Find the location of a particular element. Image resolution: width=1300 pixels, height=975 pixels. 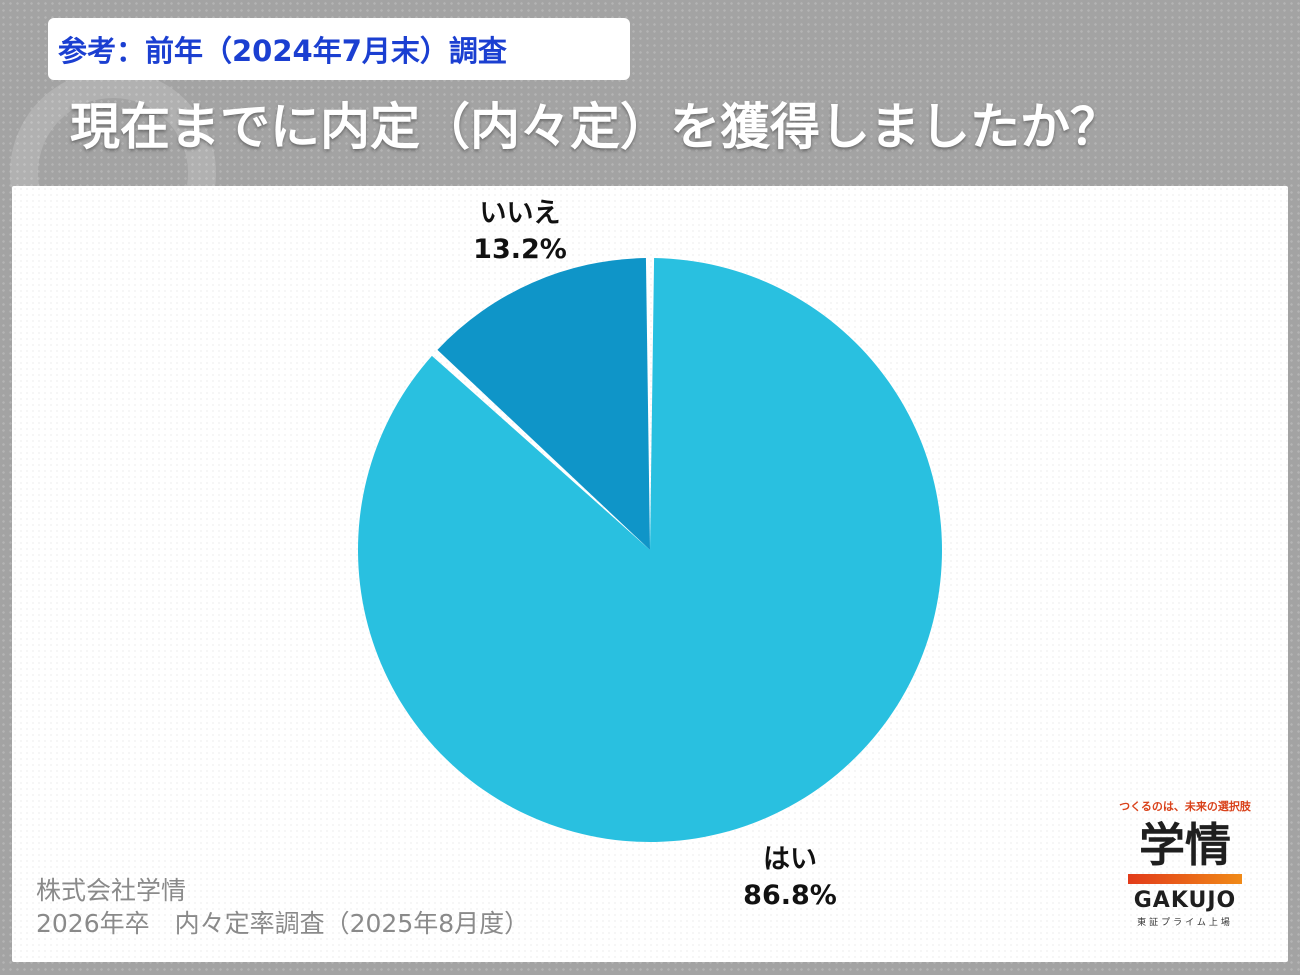

company-logo: つくるのは、未来の選択肢 学情 GAKUJO 東証プライム上場 is located at coordinates (1185, 868).